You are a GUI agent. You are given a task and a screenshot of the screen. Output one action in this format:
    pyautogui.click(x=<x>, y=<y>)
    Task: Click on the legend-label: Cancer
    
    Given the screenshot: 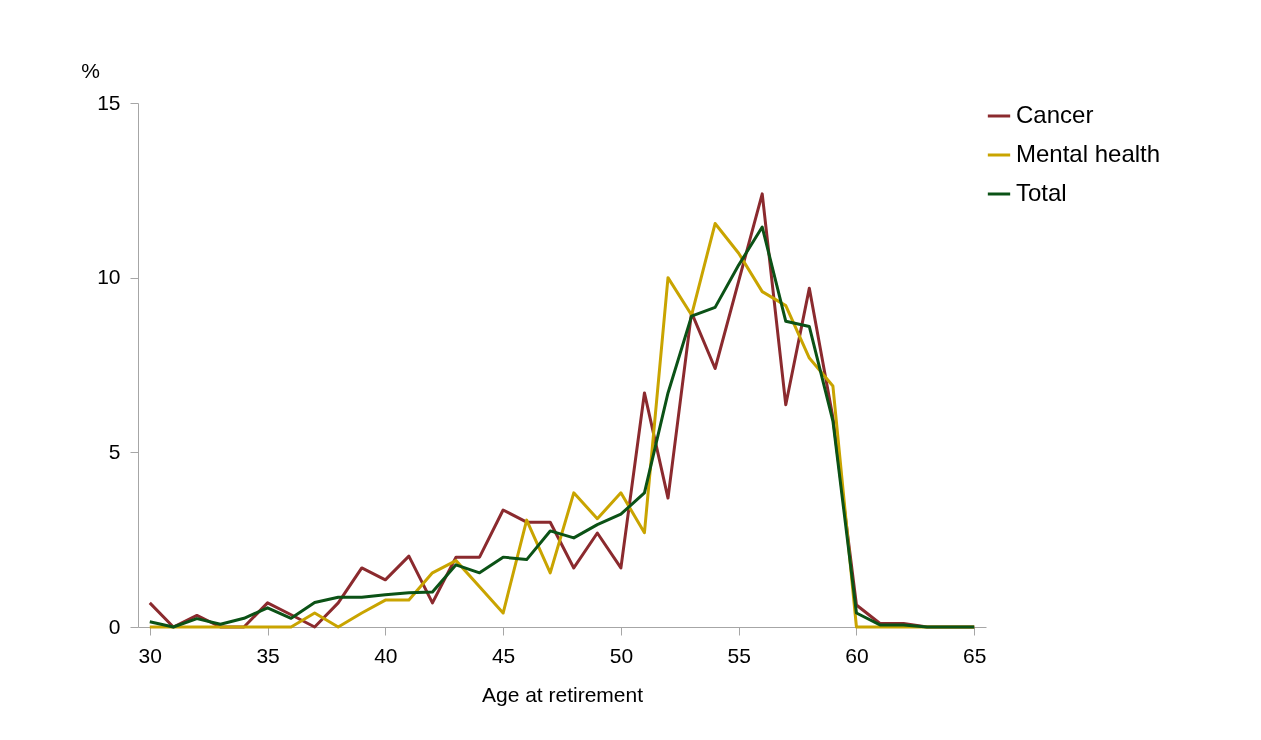 What is the action you would take?
    pyautogui.click(x=1055, y=114)
    